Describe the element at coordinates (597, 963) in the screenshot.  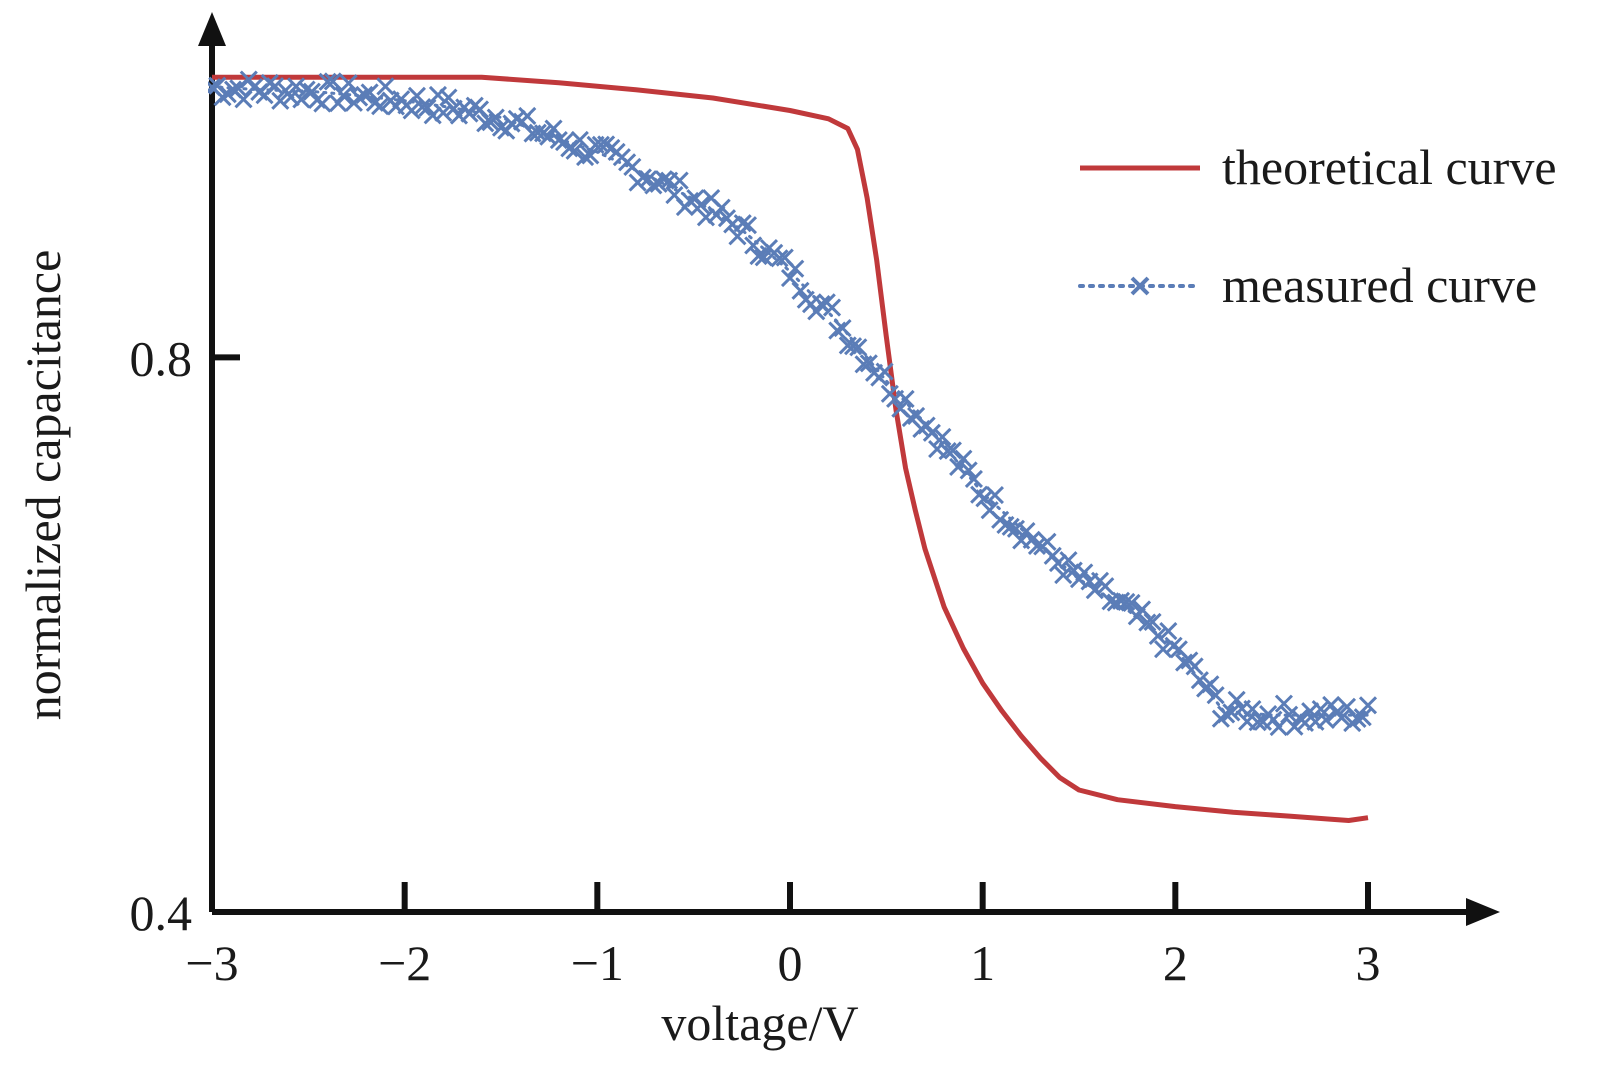
I see `x-tick-label: −1` at that location.